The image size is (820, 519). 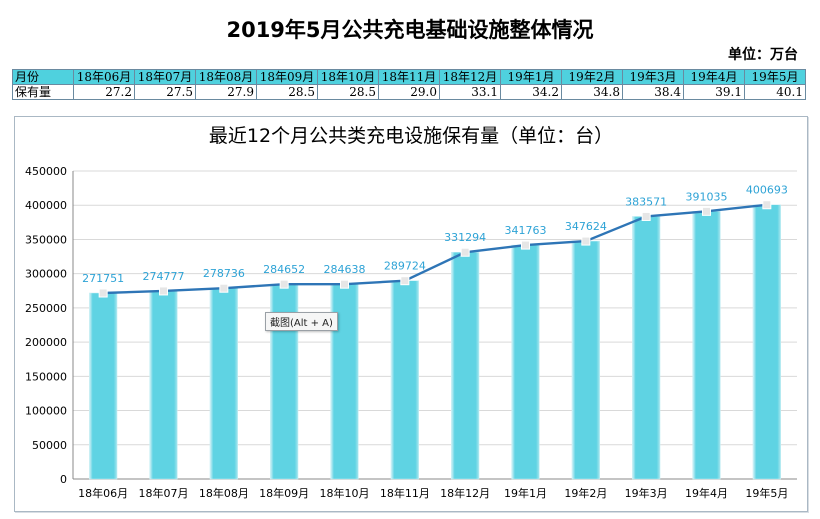 I want to click on y-tick-label: 150000, so click(x=46, y=376).